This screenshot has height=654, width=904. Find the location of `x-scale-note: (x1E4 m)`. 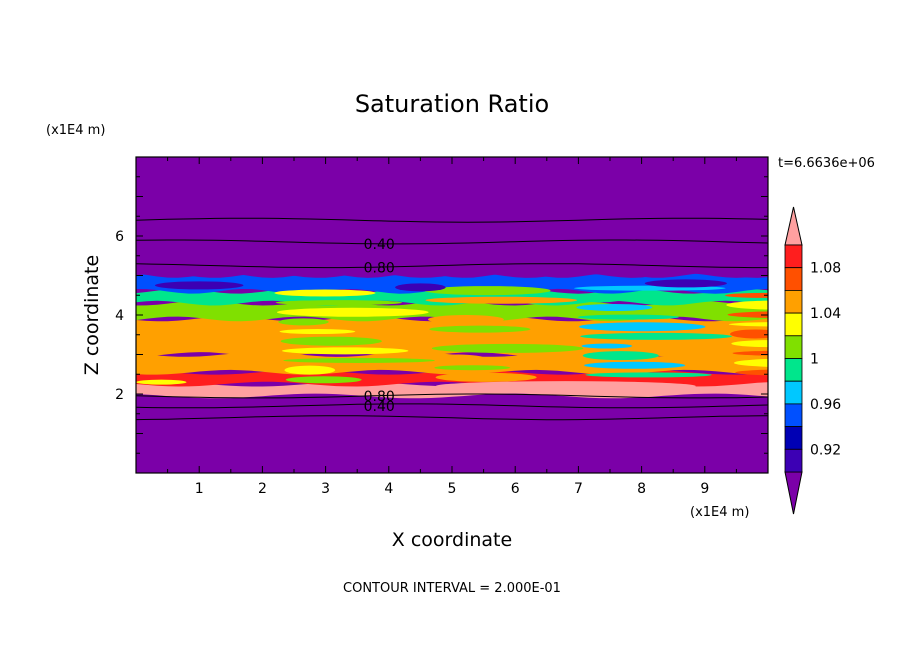

x-scale-note: (x1E4 m) is located at coordinates (719, 512).